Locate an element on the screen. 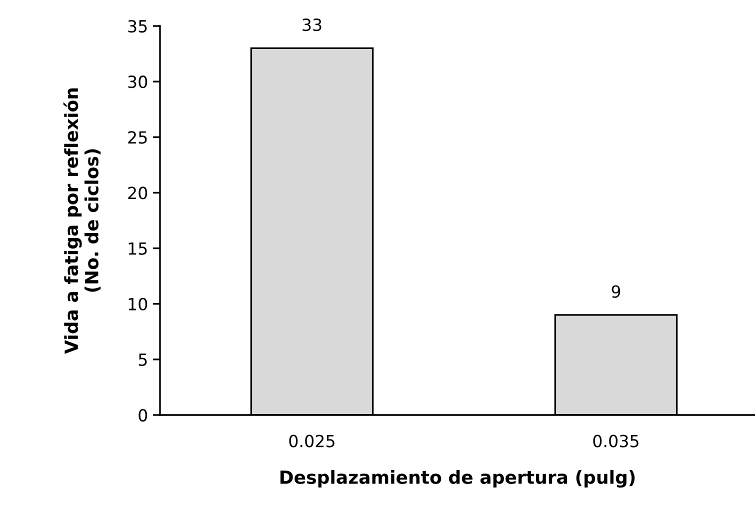 The image size is (755, 508). y-tick-label: 5 is located at coordinates (142, 360).